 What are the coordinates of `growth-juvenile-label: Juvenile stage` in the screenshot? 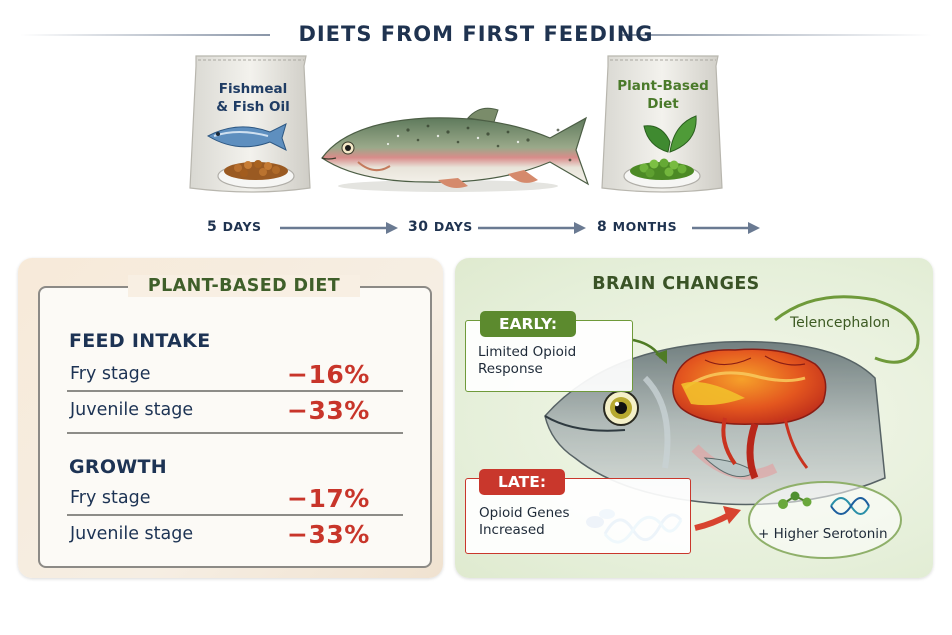 It's located at (132, 534).